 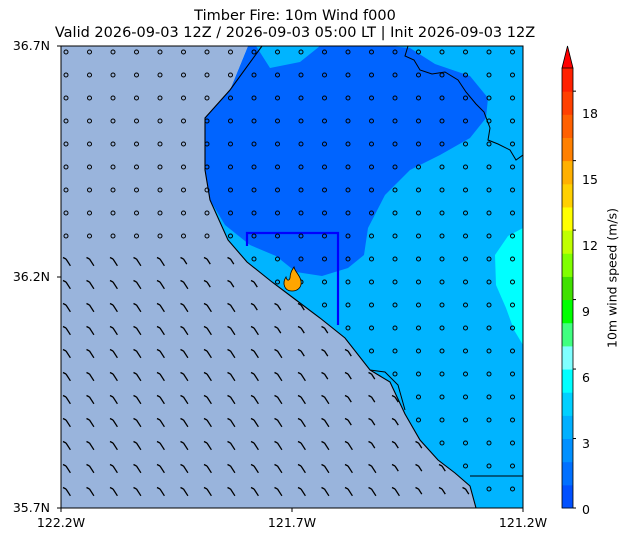 I want to click on colorbar-tick-6: 6, so click(x=586, y=377).